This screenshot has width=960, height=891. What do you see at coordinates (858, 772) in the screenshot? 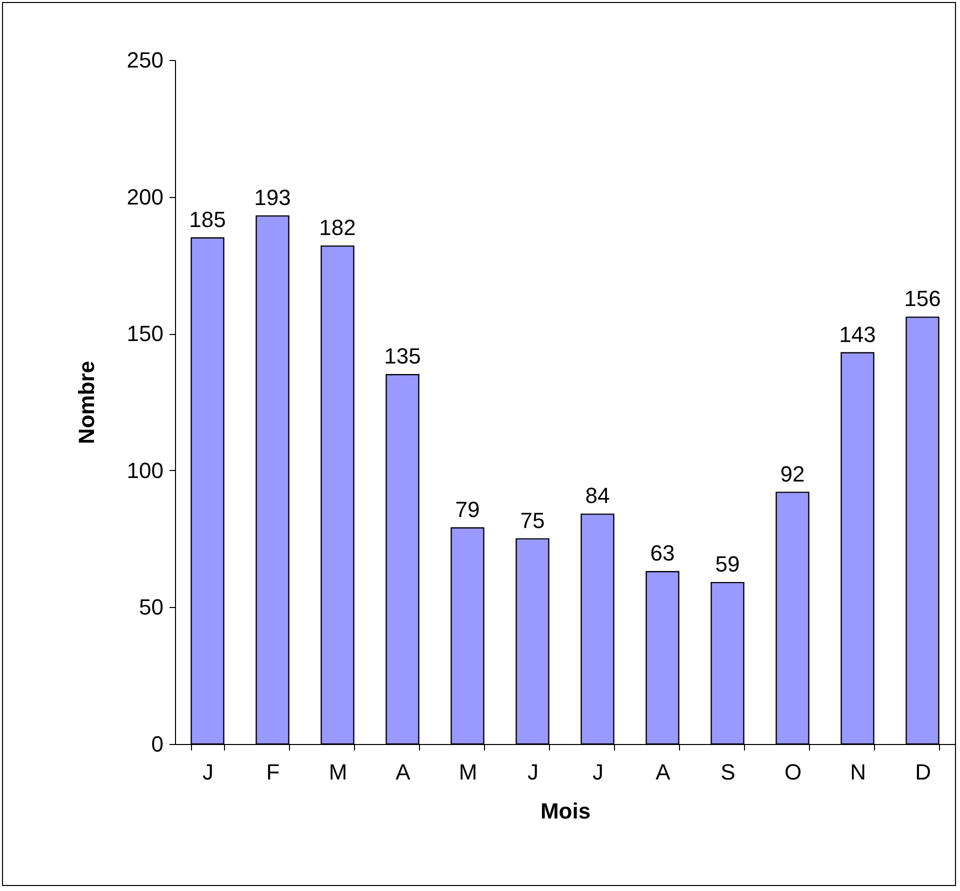
I see `x-tick-label: N` at bounding box center [858, 772].